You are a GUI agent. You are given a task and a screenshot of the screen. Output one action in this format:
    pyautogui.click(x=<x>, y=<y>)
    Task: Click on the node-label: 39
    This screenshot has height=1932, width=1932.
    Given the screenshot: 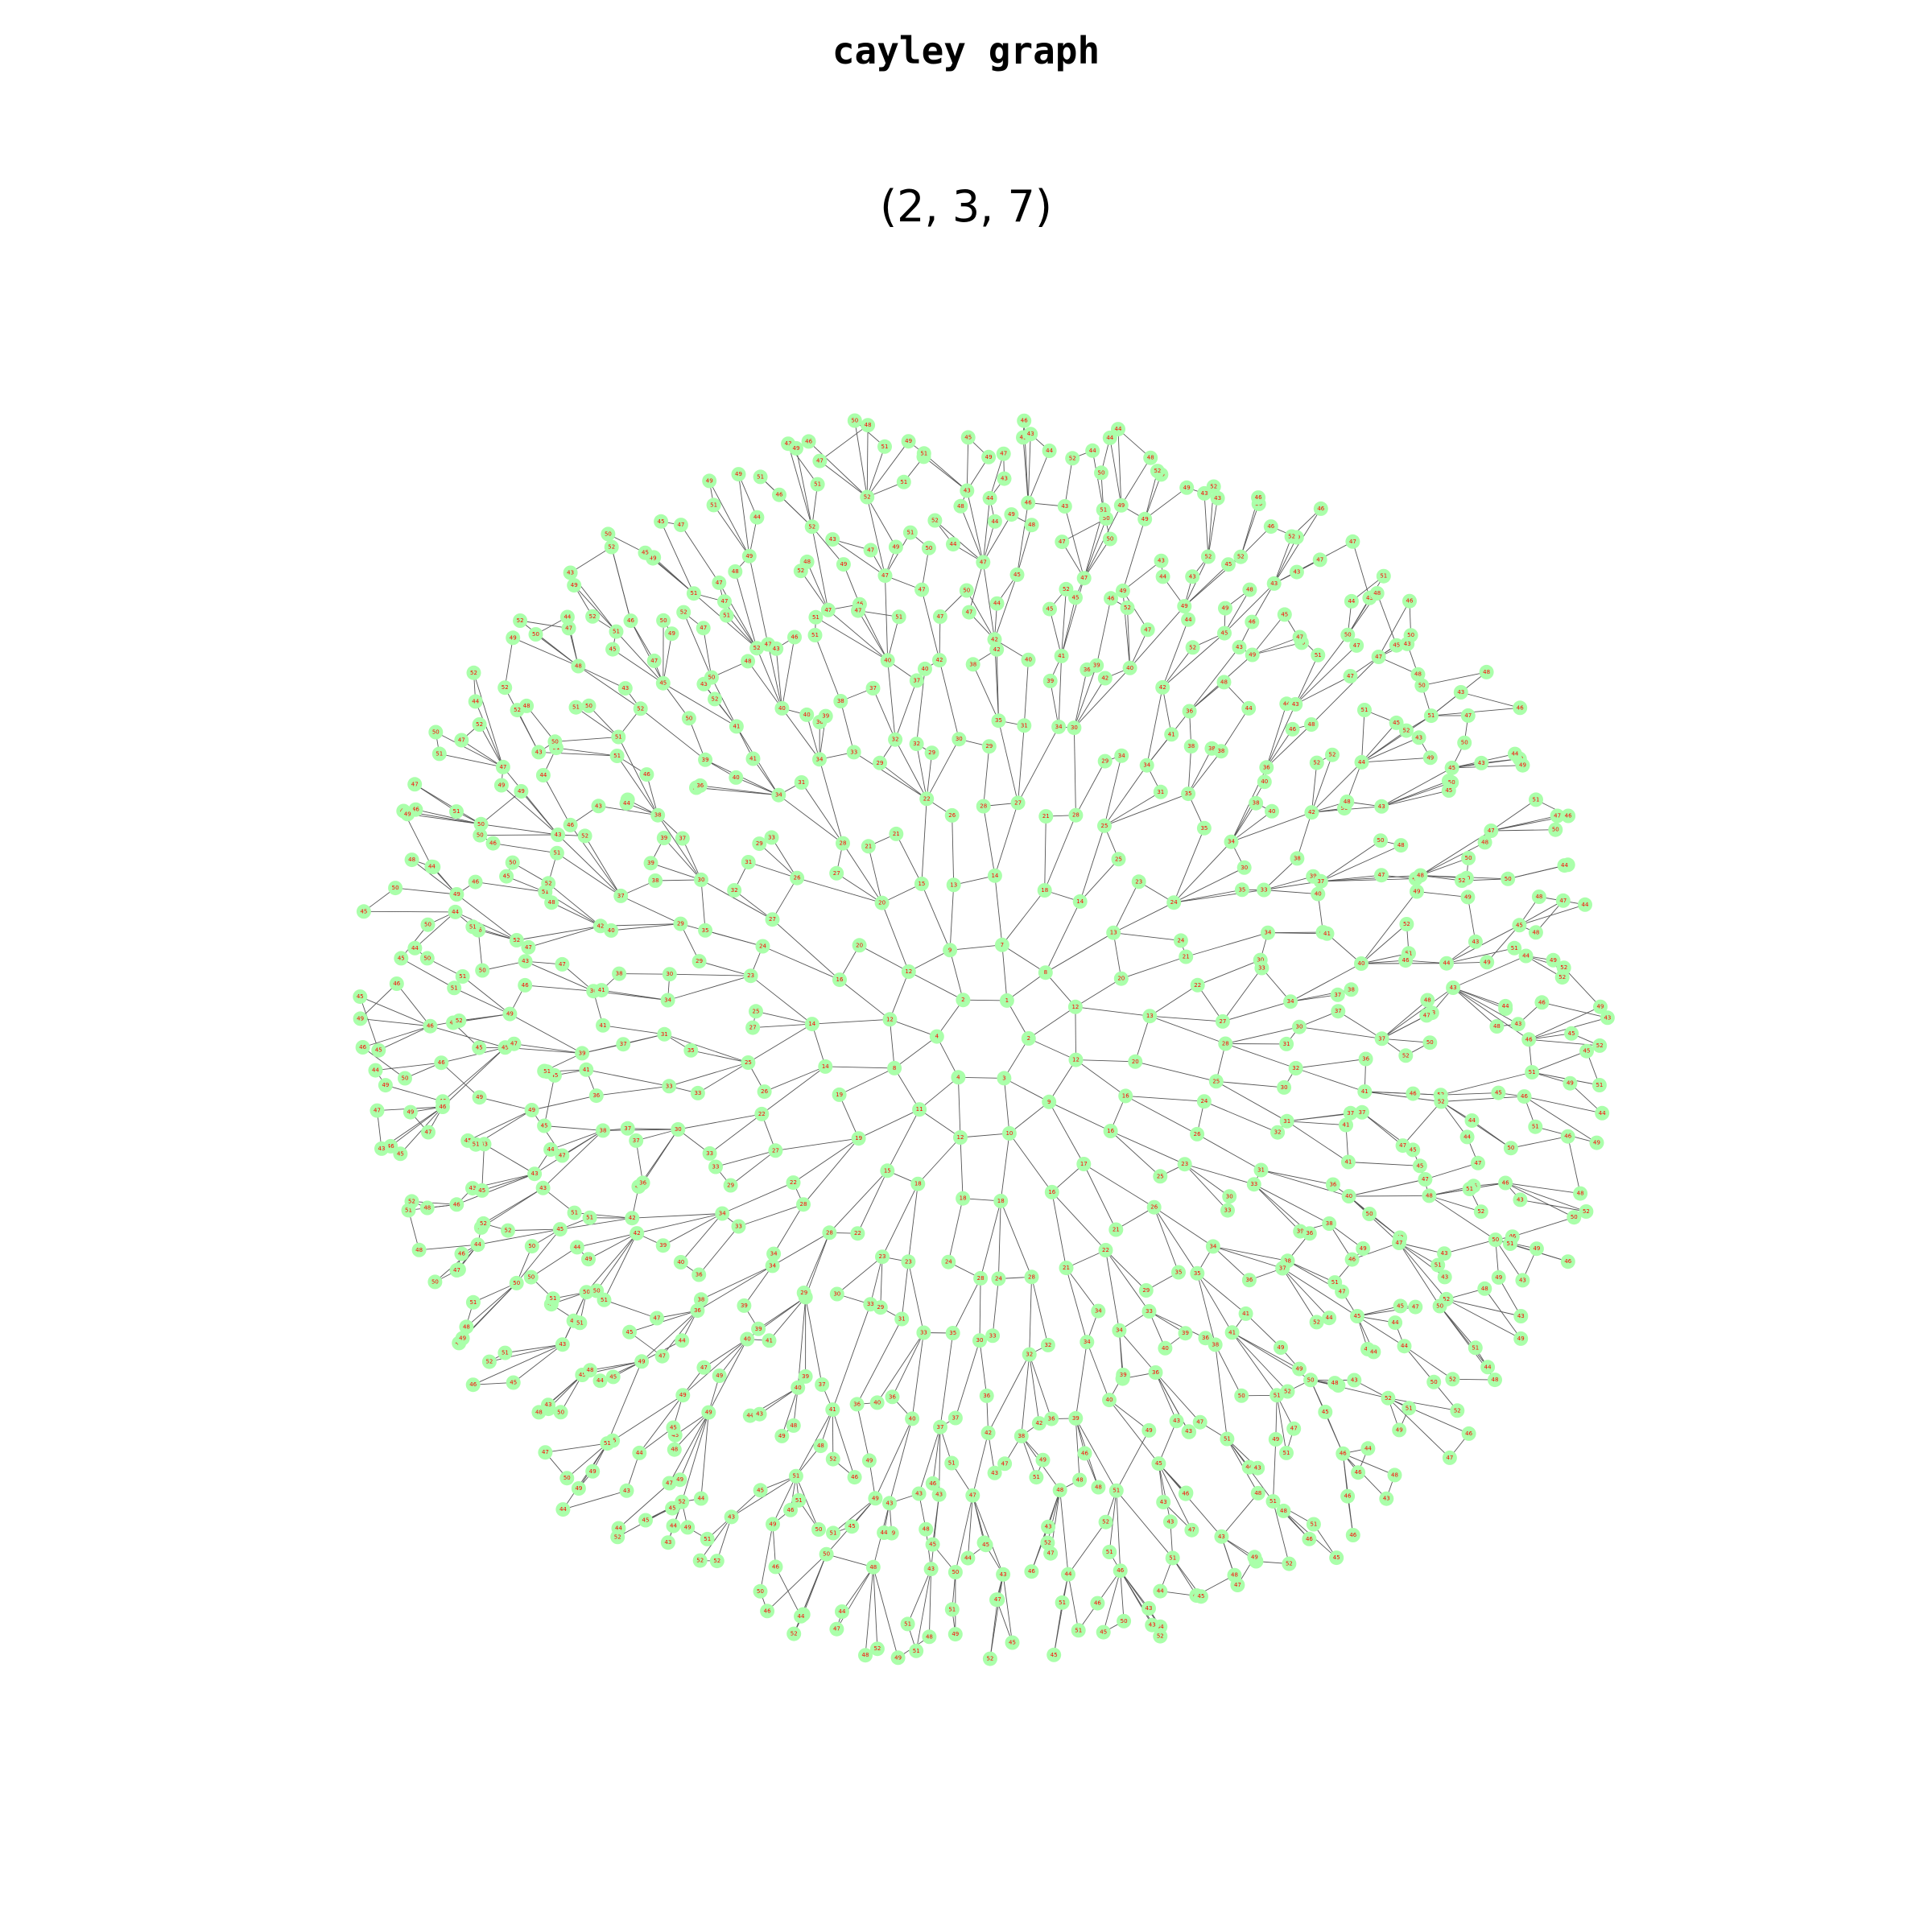 What is the action you would take?
    pyautogui.click(x=1123, y=1375)
    